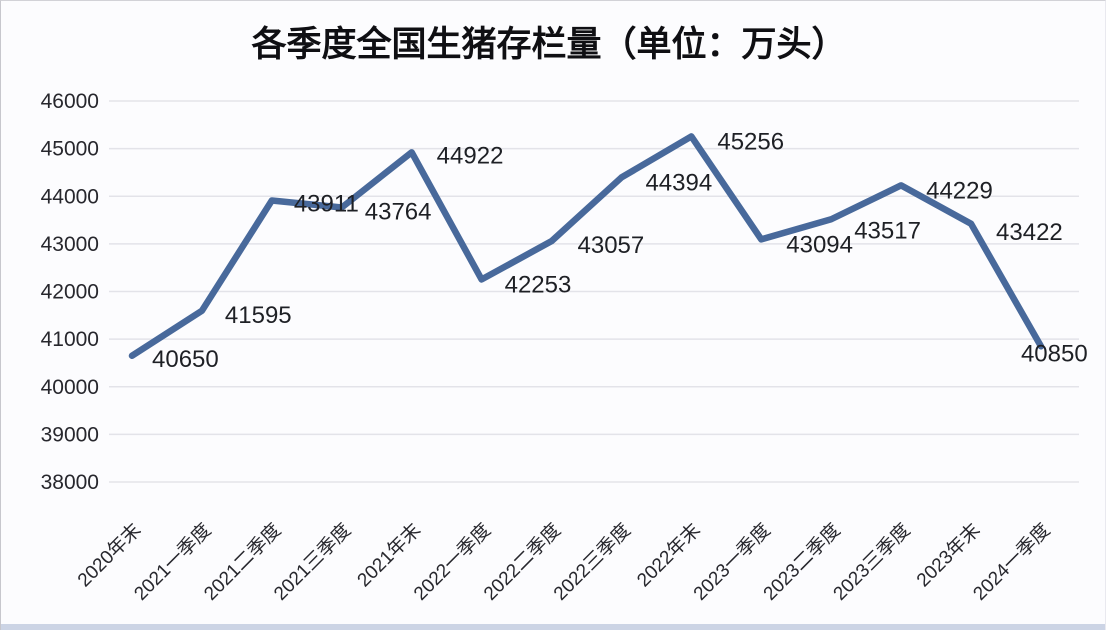  What do you see at coordinates (258, 315) in the screenshot?
I see `data-label: 41595` at bounding box center [258, 315].